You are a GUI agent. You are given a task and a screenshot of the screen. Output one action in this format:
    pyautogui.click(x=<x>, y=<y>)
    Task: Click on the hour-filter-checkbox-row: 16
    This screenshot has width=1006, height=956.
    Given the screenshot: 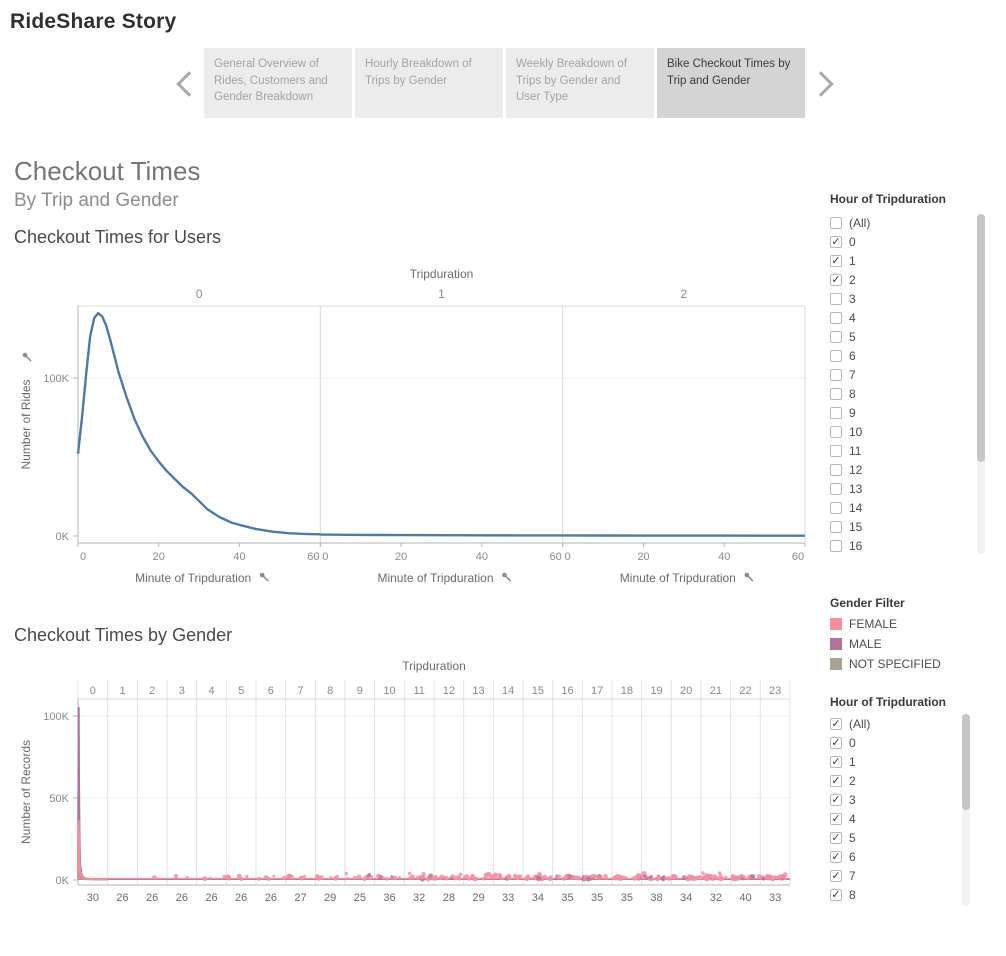 What is the action you would take?
    pyautogui.click(x=901, y=545)
    